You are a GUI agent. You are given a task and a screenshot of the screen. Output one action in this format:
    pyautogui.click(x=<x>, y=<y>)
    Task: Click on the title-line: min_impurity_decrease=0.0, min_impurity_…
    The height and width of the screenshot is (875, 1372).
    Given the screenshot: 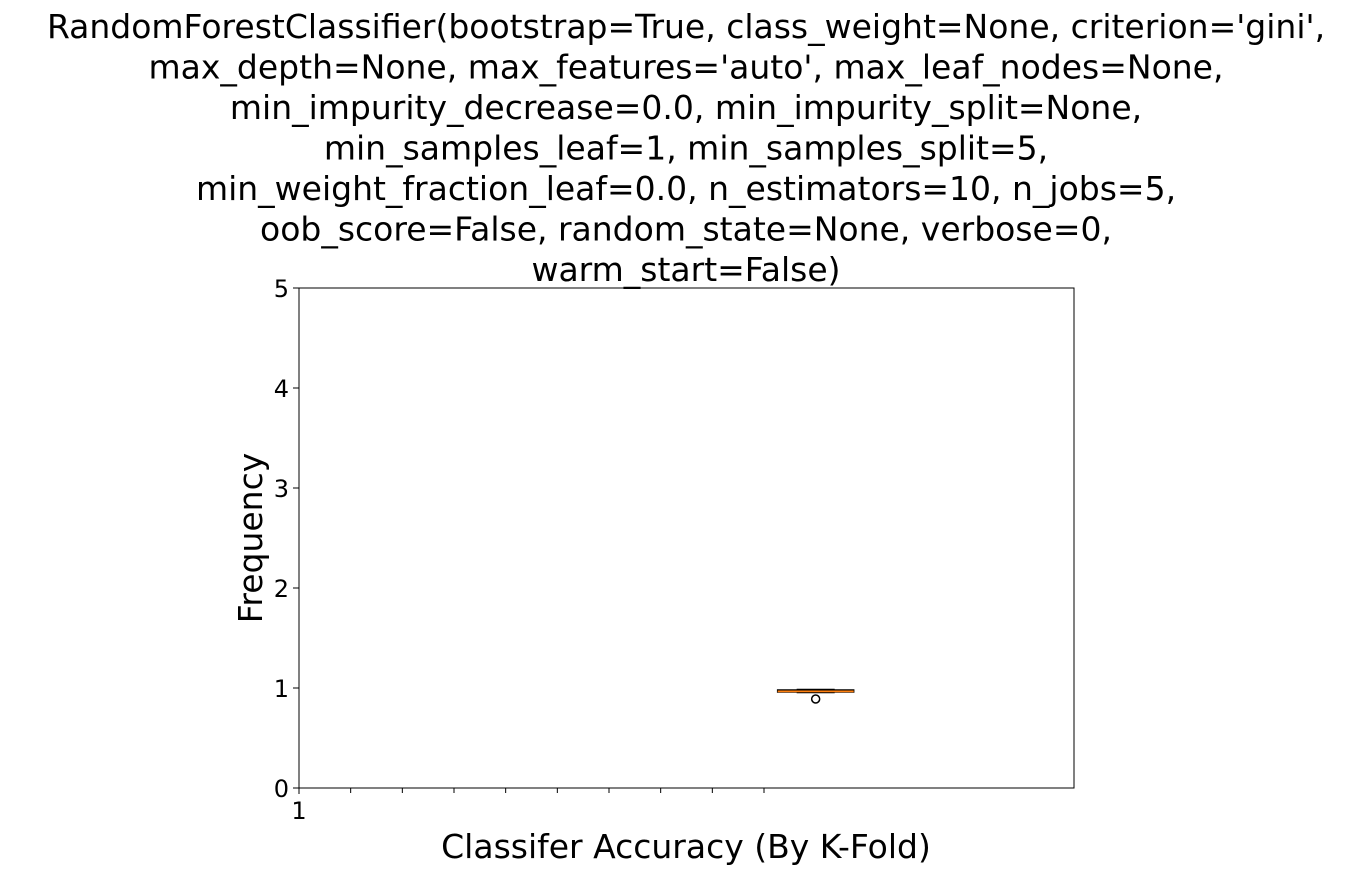 What is the action you would take?
    pyautogui.click(x=686, y=107)
    